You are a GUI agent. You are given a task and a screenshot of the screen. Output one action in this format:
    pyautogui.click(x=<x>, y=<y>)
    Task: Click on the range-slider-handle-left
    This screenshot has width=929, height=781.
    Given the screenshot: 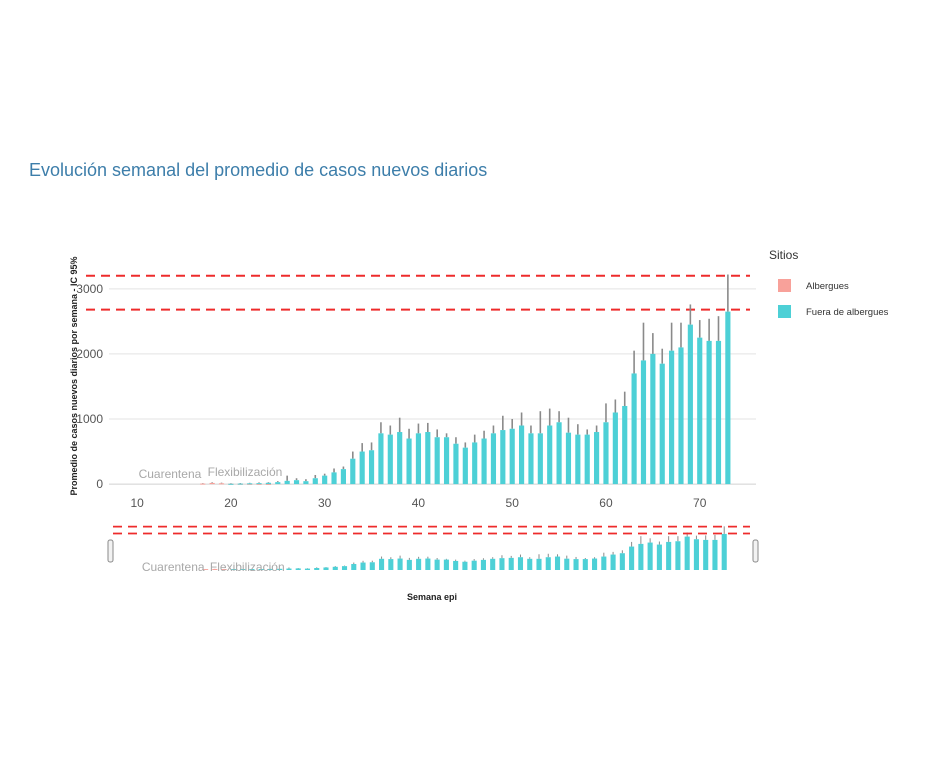 What is the action you would take?
    pyautogui.click(x=110, y=551)
    